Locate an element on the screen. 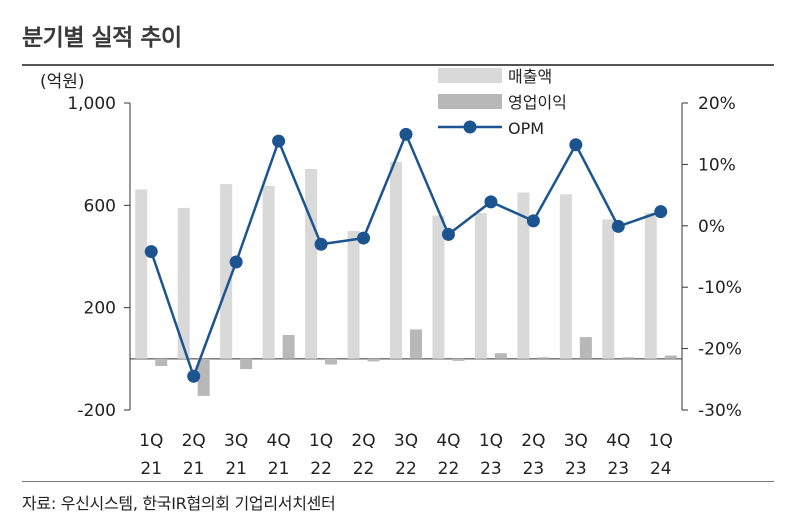 The height and width of the screenshot is (519, 787). legend-label: 매출액 is located at coordinates (530, 76).